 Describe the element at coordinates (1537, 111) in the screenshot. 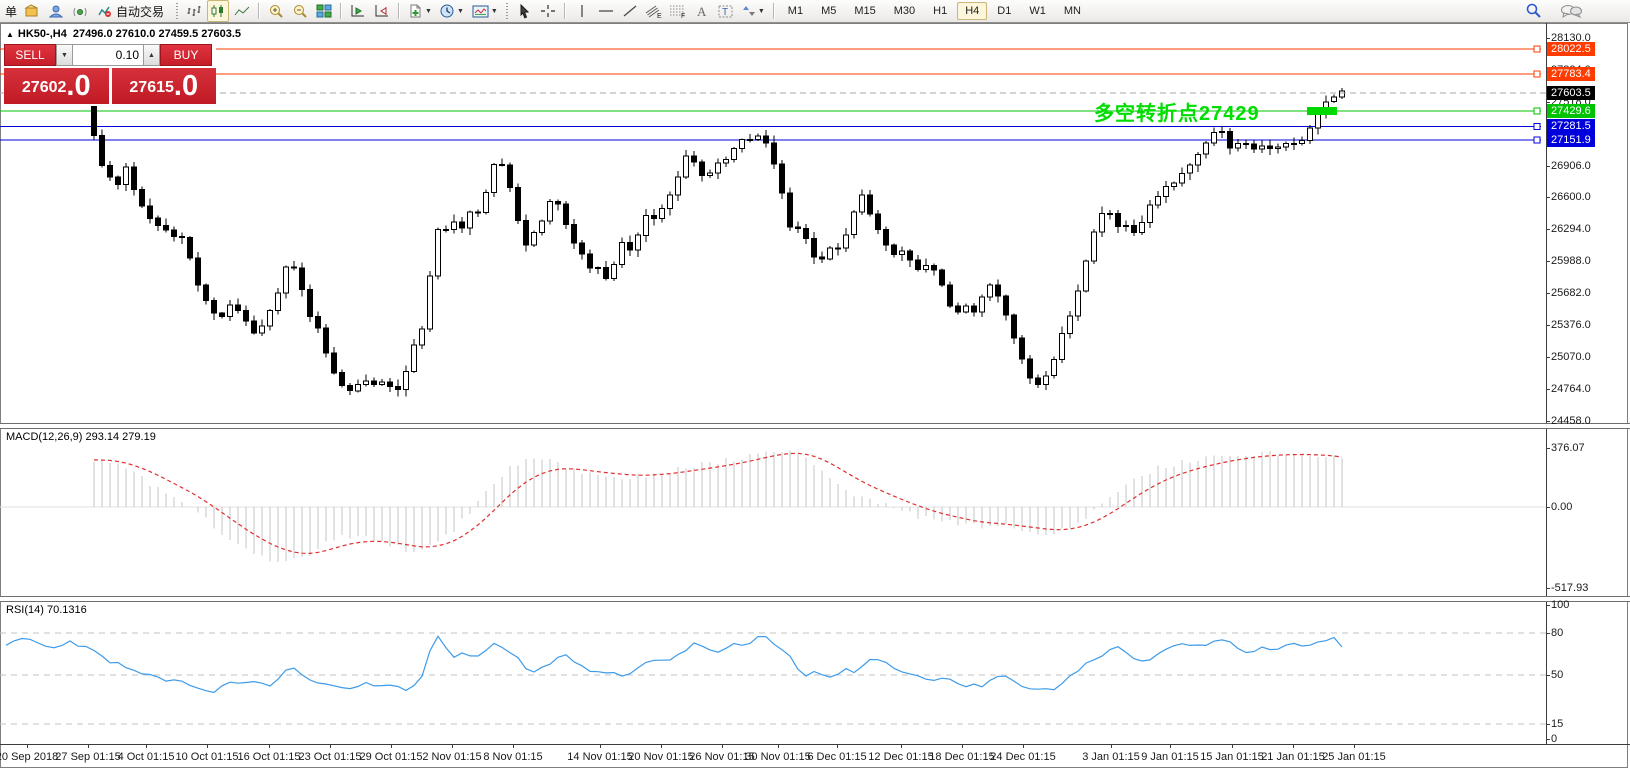

I see `level-anchor` at that location.